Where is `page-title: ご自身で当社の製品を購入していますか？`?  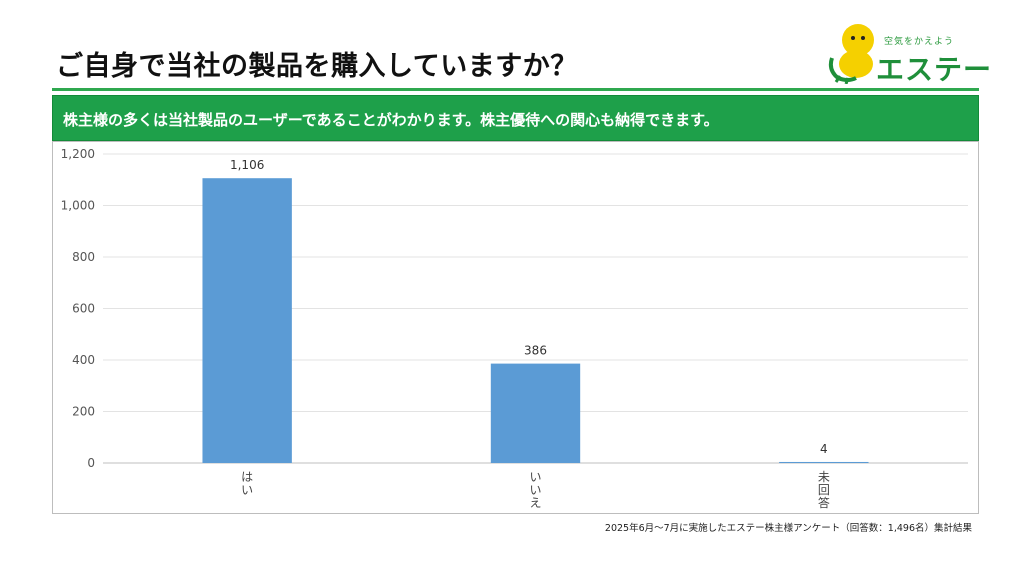 page-title: ご自身で当社の製品を購入していますか？ is located at coordinates (317, 66).